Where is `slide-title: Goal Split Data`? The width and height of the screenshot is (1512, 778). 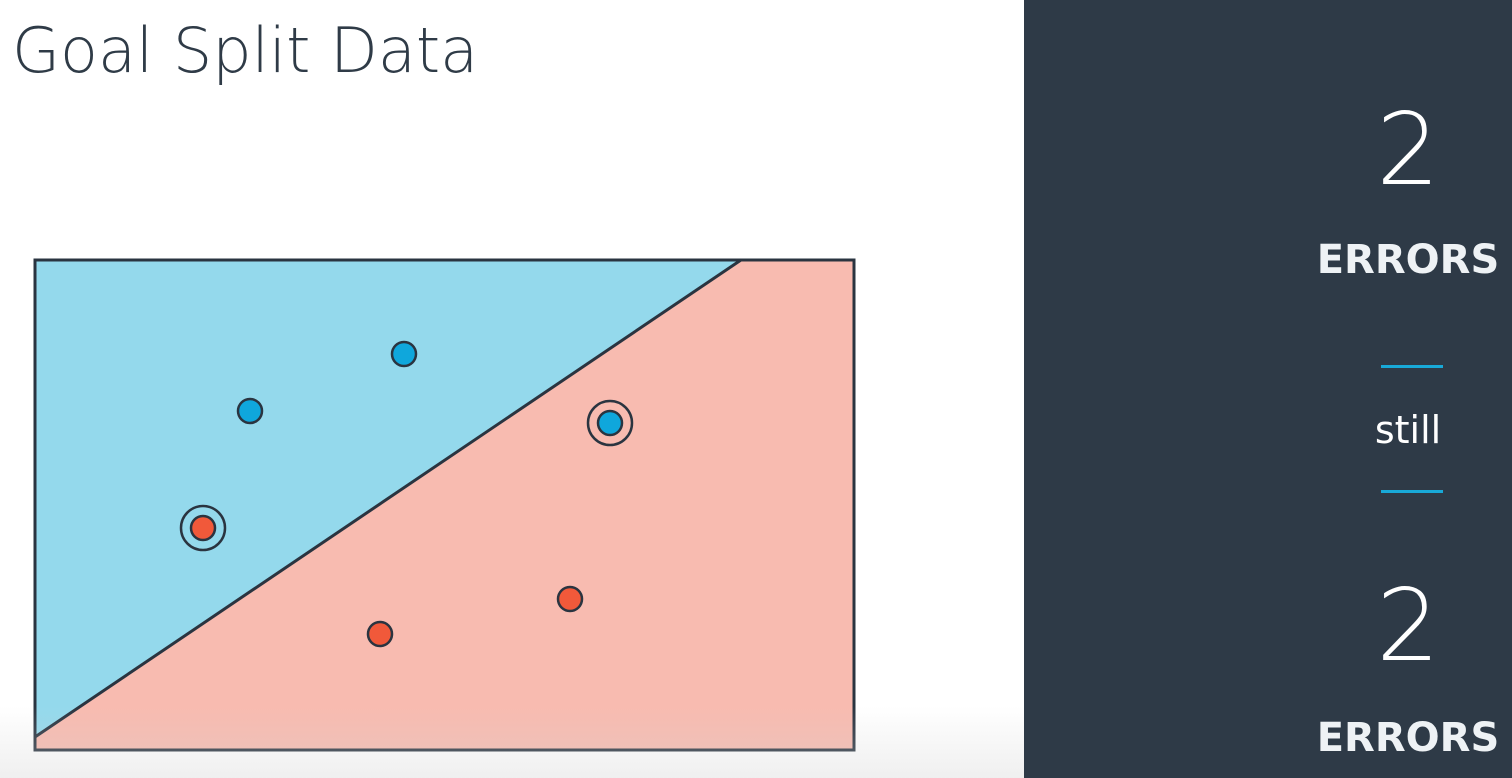
slide-title: Goal Split Data is located at coordinates (245, 50).